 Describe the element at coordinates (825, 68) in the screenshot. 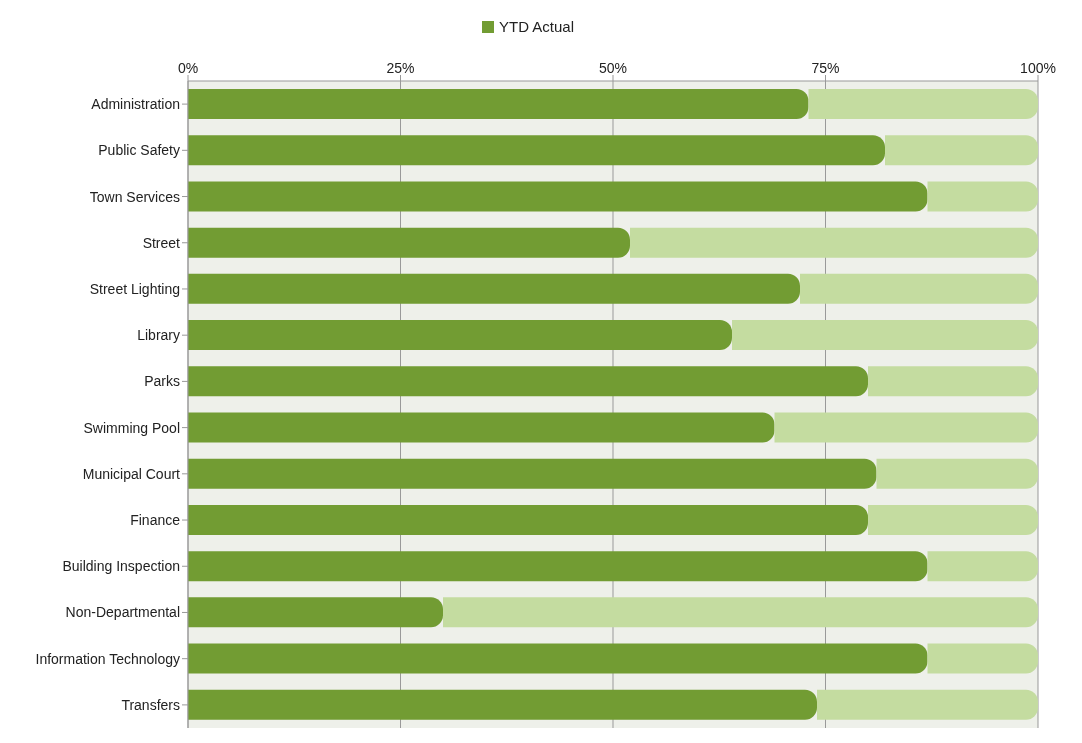

I see `x-tick-label: 75%` at that location.